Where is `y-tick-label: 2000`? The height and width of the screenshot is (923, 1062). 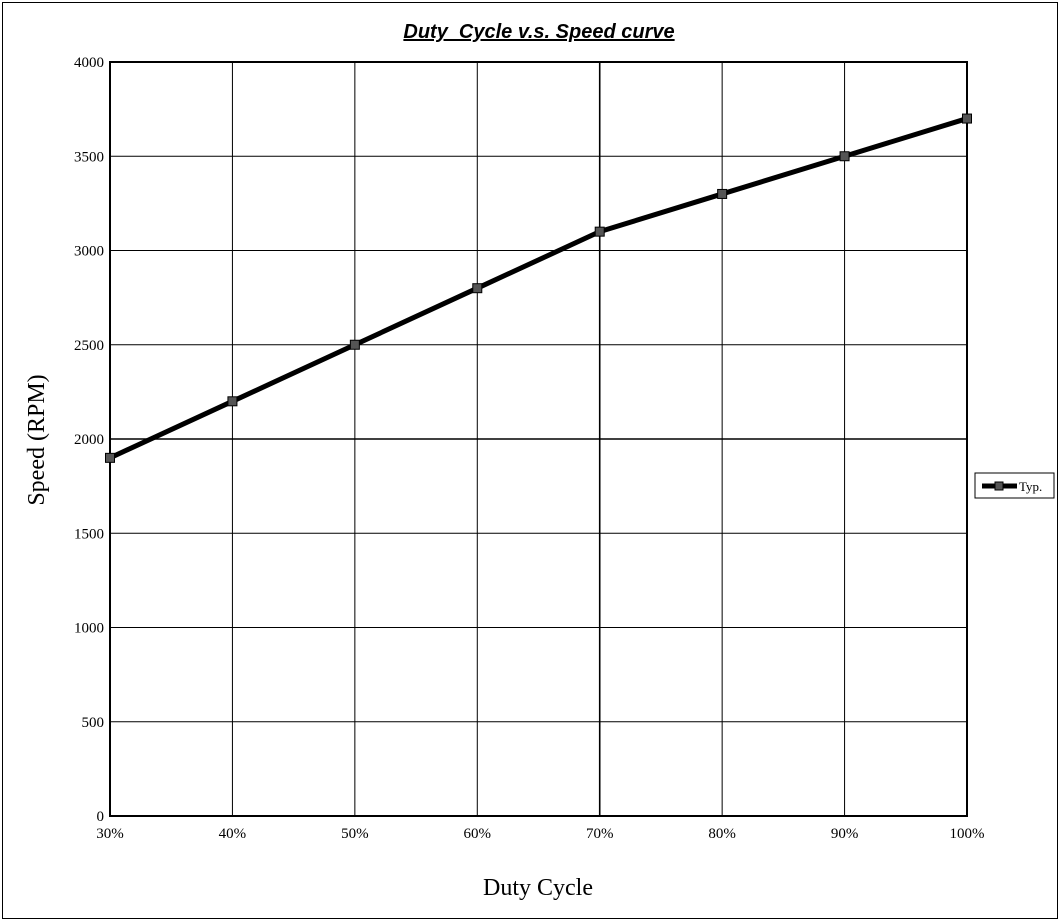
y-tick-label: 2000 is located at coordinates (89, 440).